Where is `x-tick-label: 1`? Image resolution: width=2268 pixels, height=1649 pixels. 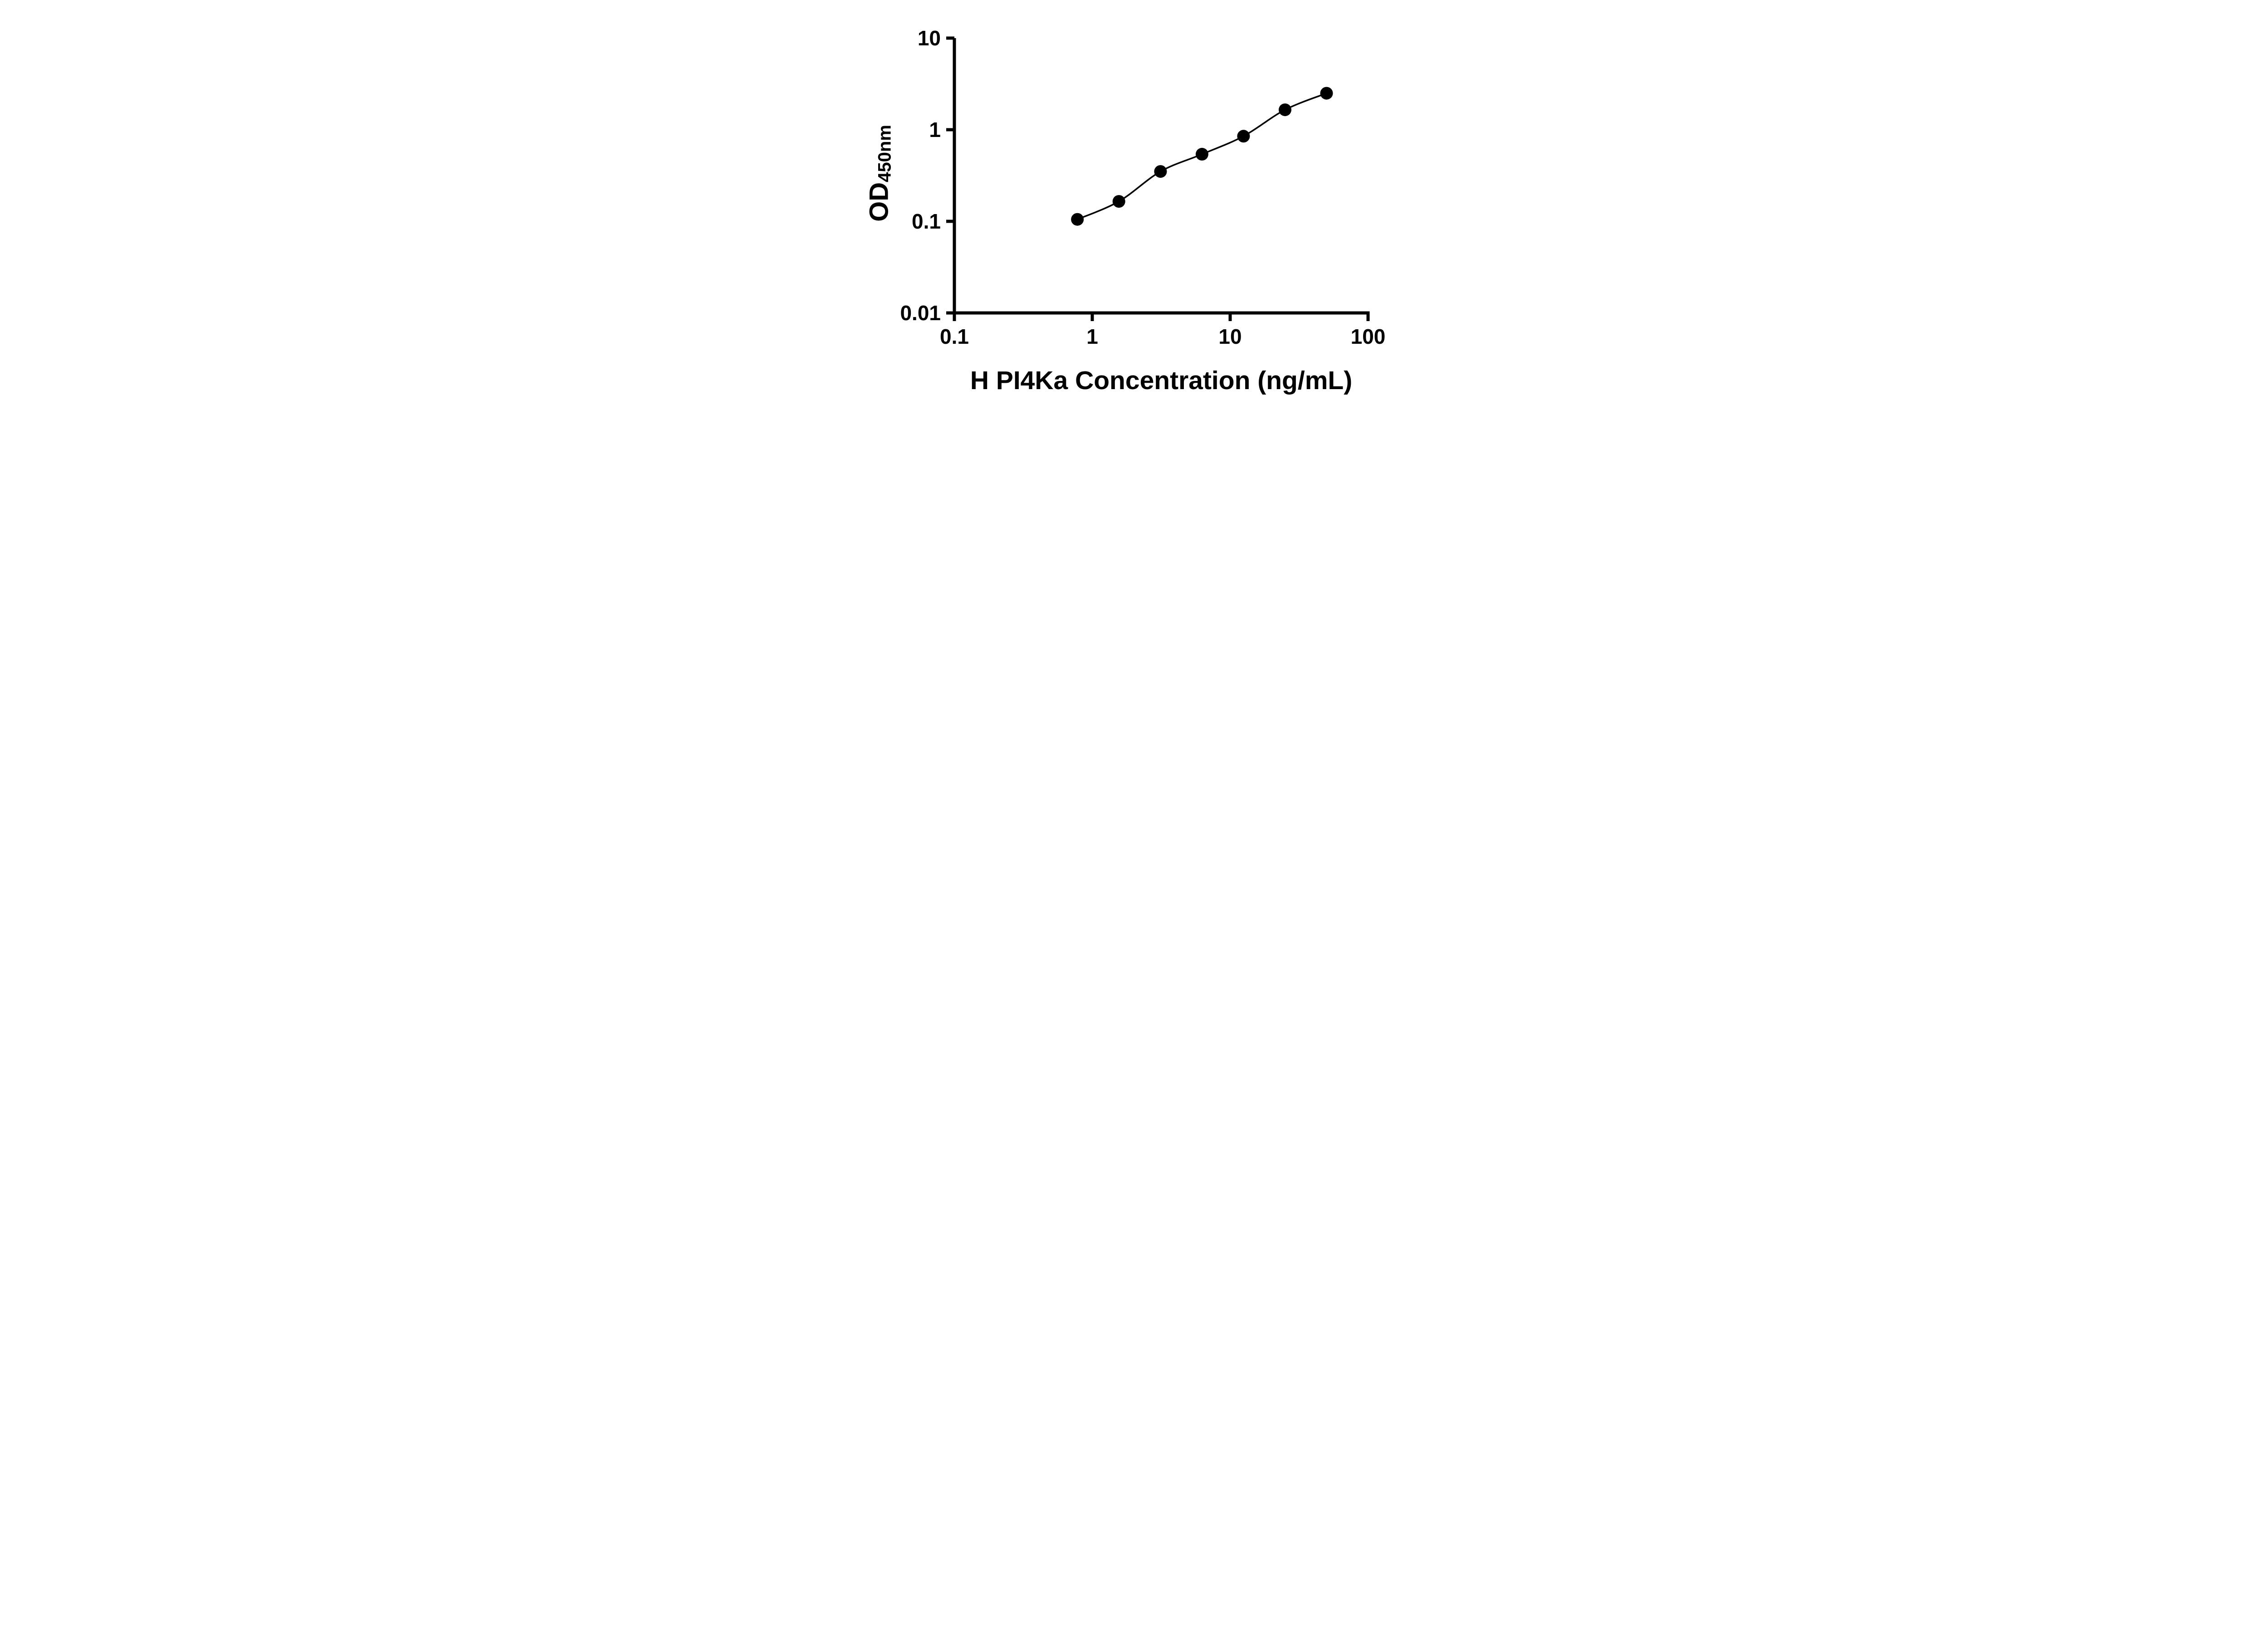 x-tick-label: 1 is located at coordinates (1092, 337).